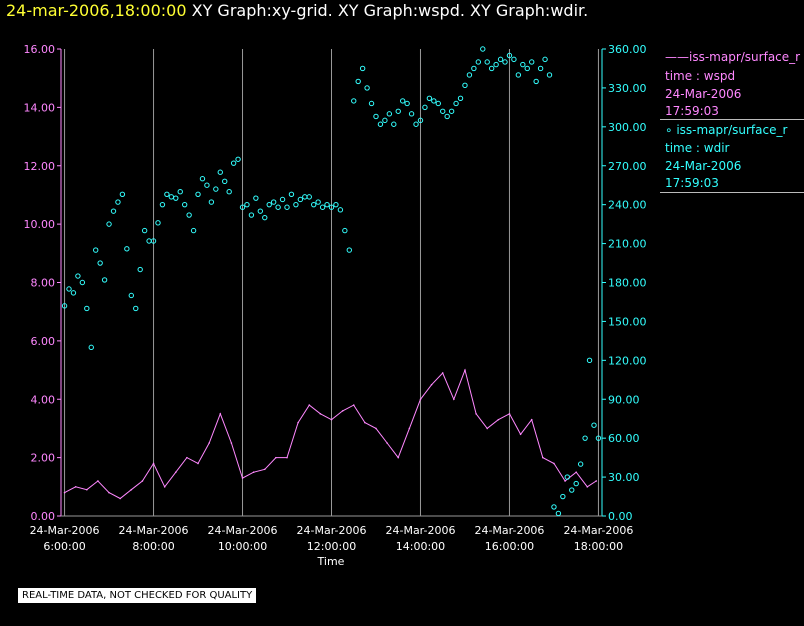 The width and height of the screenshot is (804, 626). Describe the element at coordinates (420, 546) in the screenshot. I see `x-tick-time: 14:00:00` at that location.